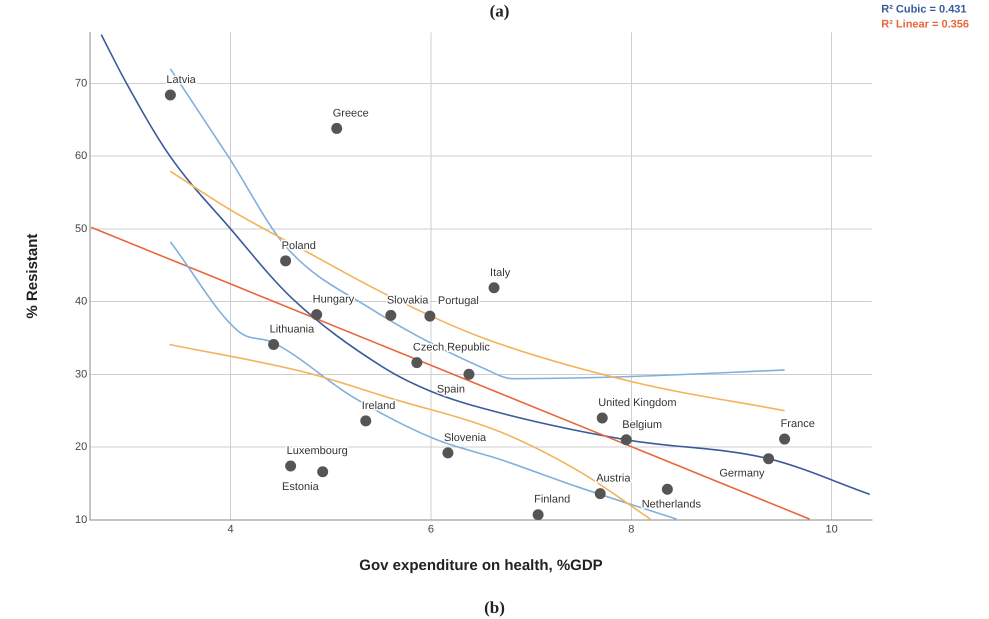 This screenshot has height=619, width=989. What do you see at coordinates (614, 478) in the screenshot?
I see `annotation: Austria` at bounding box center [614, 478].